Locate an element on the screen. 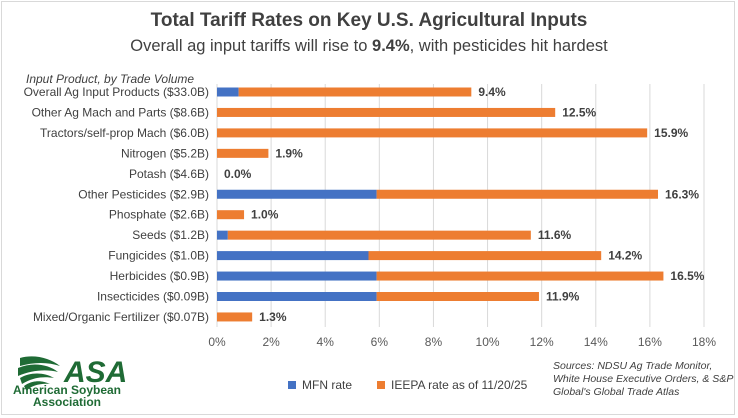  subtitle-post: , with pesticides hit hardest is located at coordinates (508, 46).